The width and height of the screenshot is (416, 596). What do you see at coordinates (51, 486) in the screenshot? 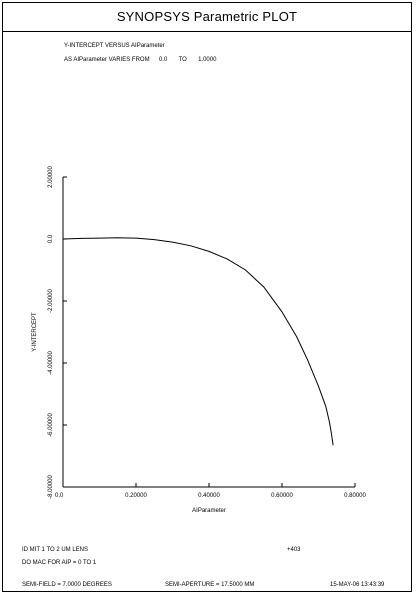
I see `y-tick-label: -8.00000` at bounding box center [51, 486].